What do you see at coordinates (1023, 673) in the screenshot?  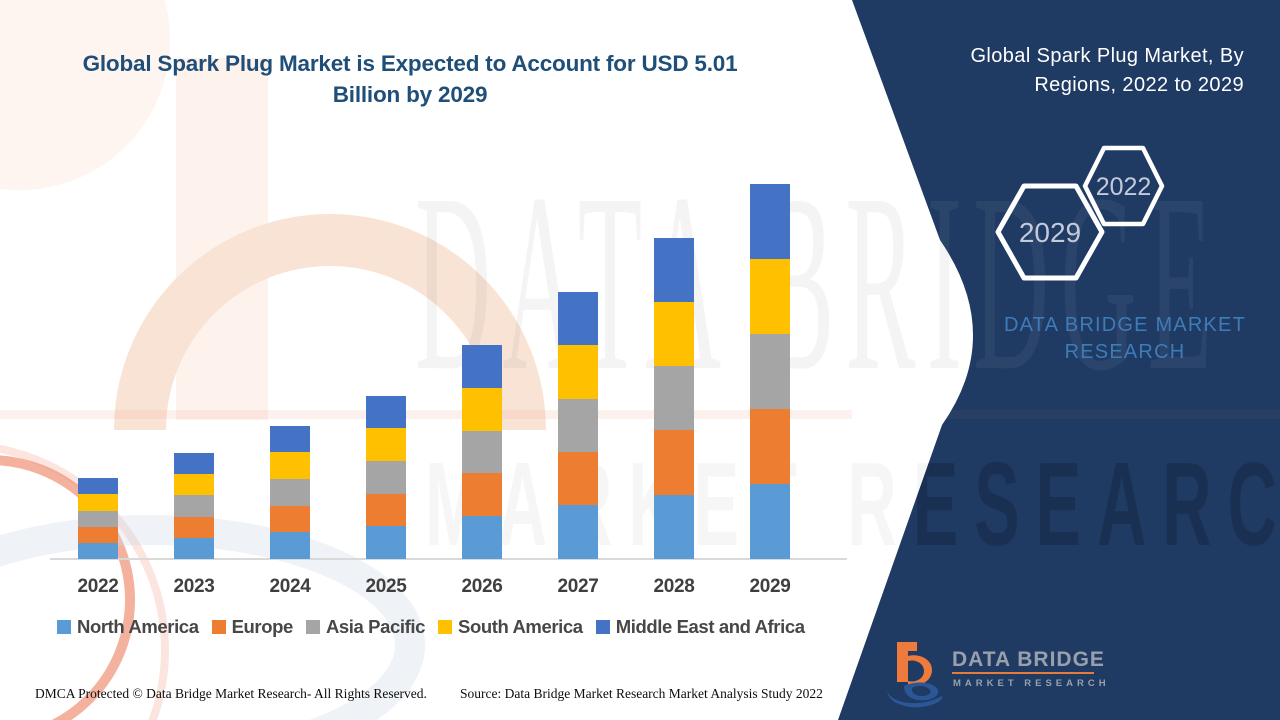 I see `dbmr-logo-underline` at bounding box center [1023, 673].